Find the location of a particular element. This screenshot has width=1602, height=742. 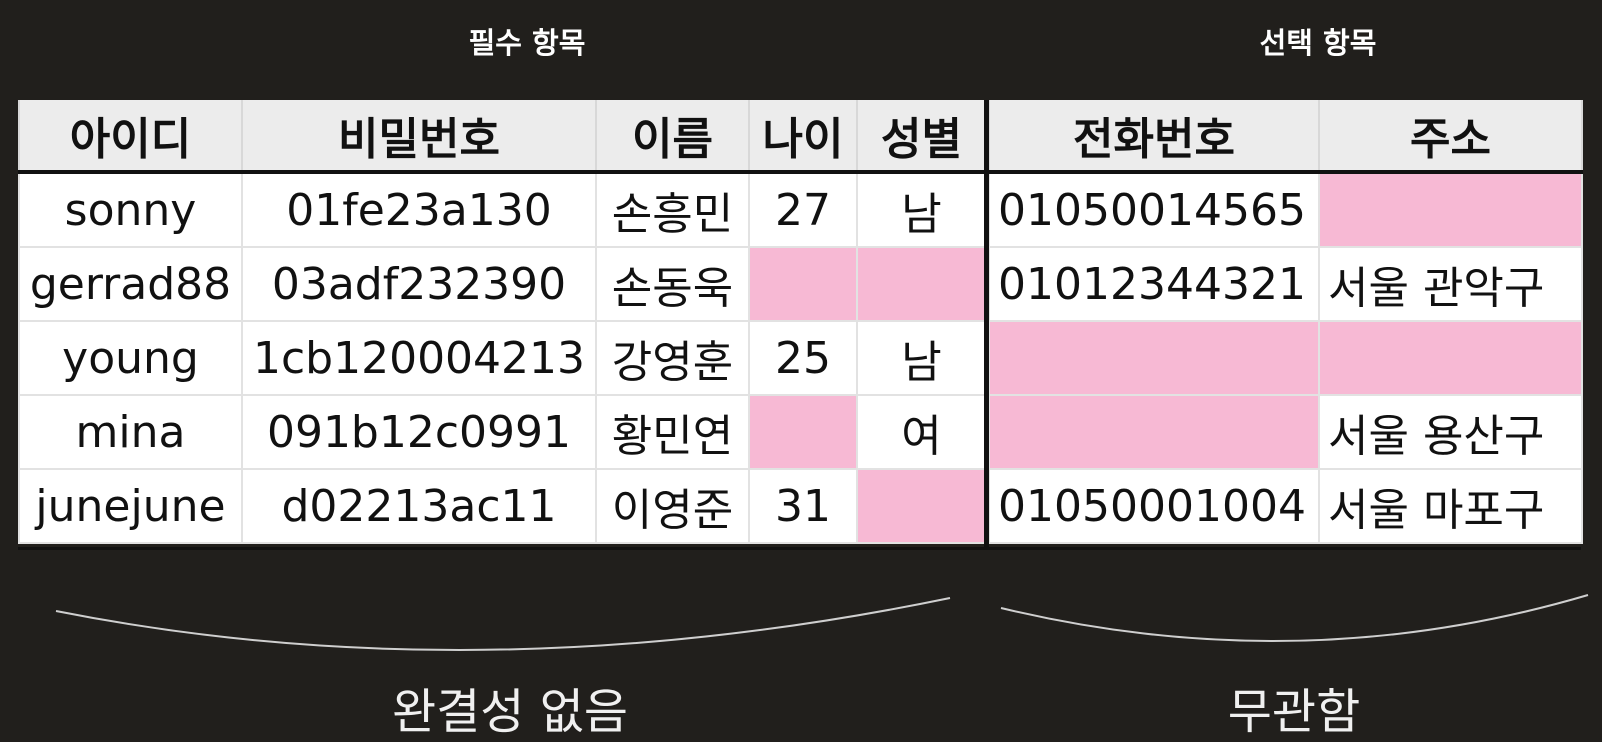

age-cell: 27 is located at coordinates (803, 209).